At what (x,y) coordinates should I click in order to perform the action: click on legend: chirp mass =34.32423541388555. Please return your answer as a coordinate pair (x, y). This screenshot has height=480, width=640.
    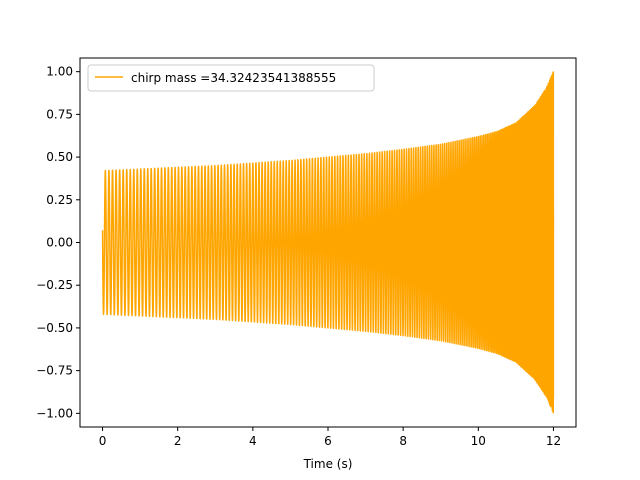
    Looking at the image, I should click on (231, 78).